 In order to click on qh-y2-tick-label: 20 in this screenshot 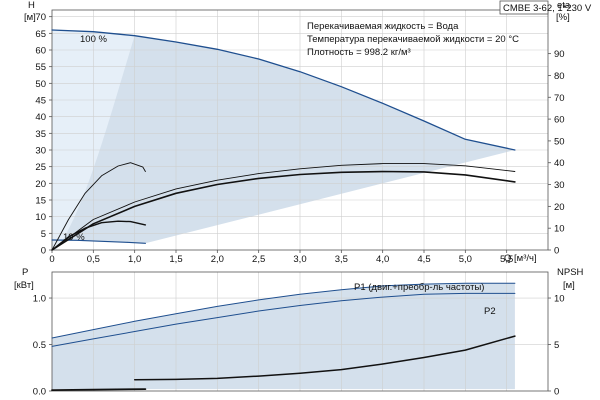, I will do `click(559, 207)`.